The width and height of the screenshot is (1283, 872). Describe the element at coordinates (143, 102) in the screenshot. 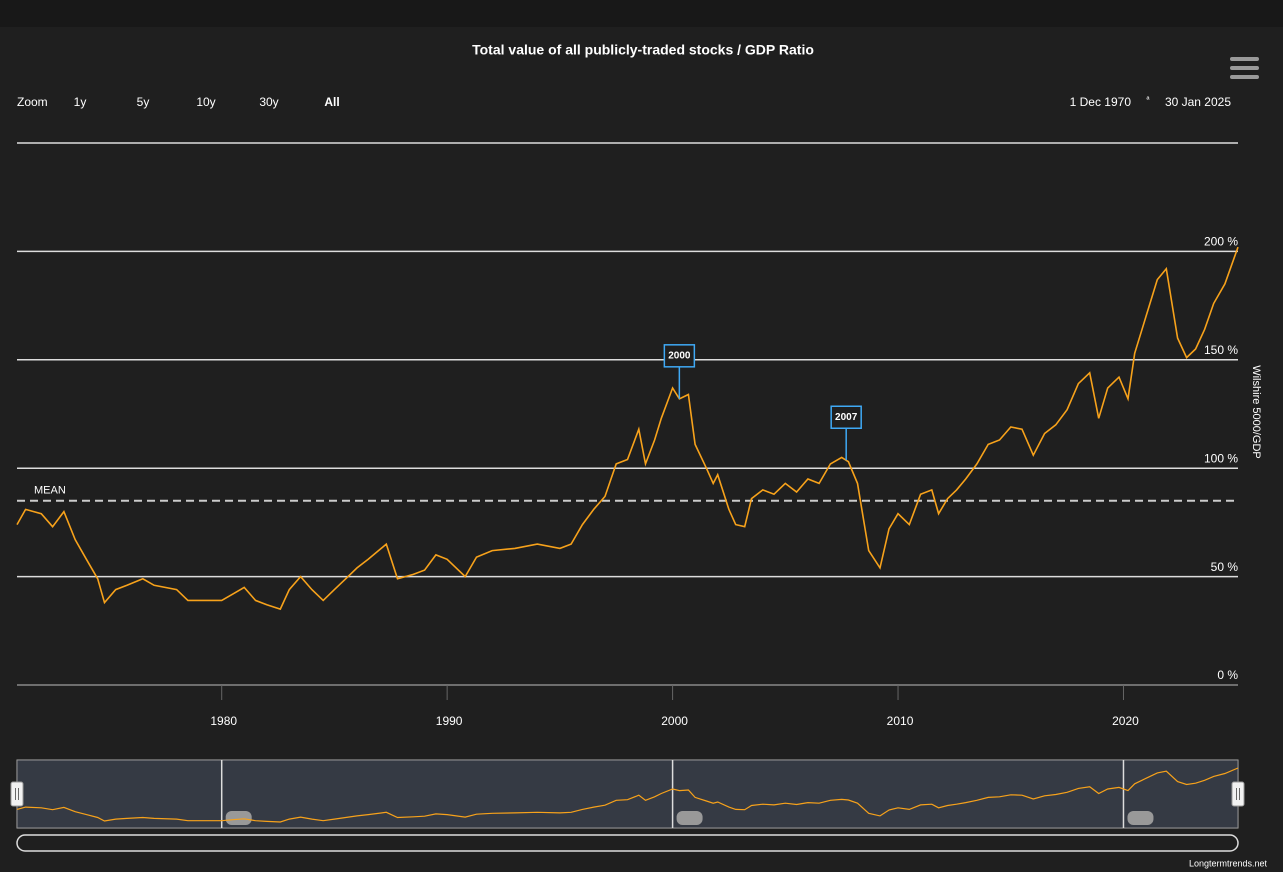

I see `zoom-button: 5y` at that location.